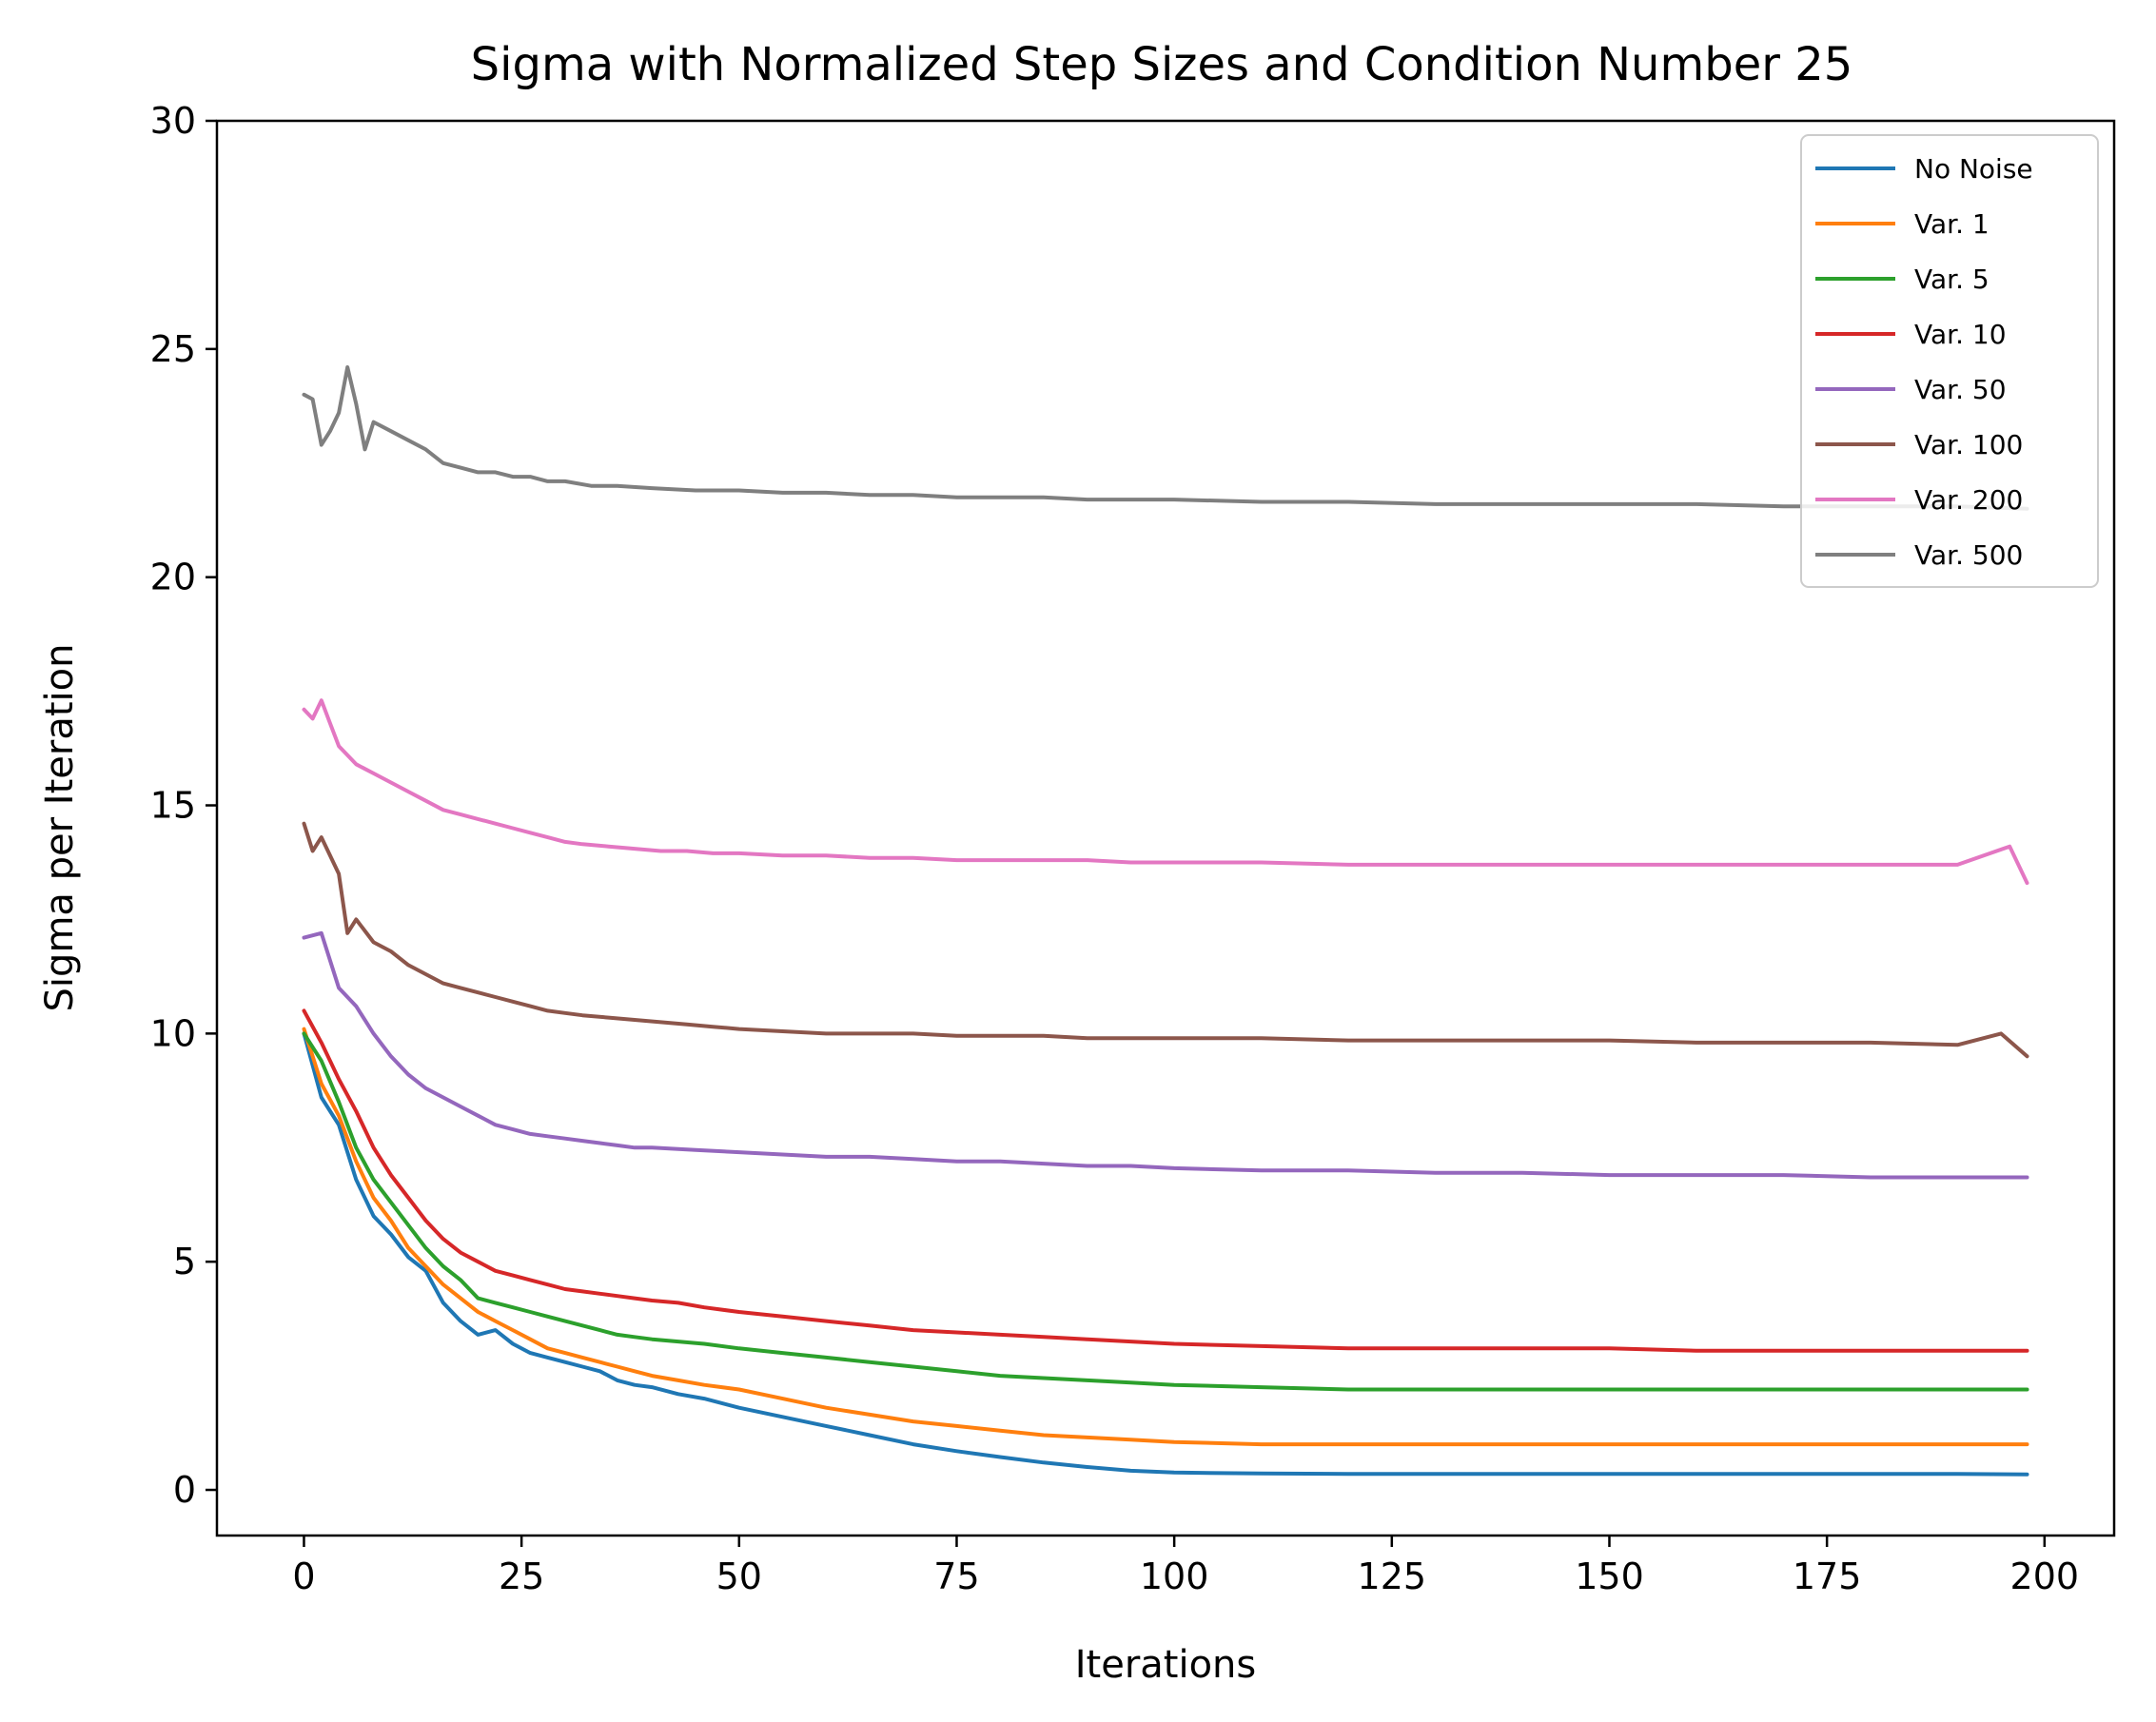  Describe the element at coordinates (173, 577) in the screenshot. I see `y-tick-label: 20` at that location.